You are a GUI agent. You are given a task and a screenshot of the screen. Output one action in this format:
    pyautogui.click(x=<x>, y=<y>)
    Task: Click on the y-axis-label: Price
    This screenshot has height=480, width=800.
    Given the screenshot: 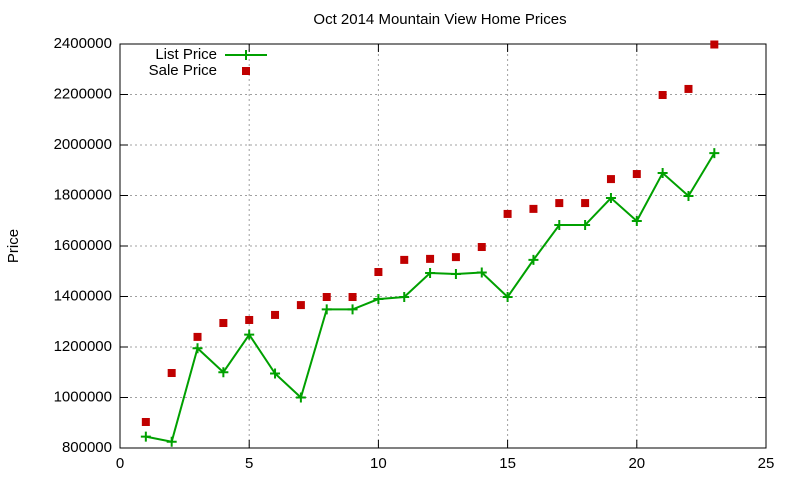 What is the action you would take?
    pyautogui.click(x=13, y=246)
    